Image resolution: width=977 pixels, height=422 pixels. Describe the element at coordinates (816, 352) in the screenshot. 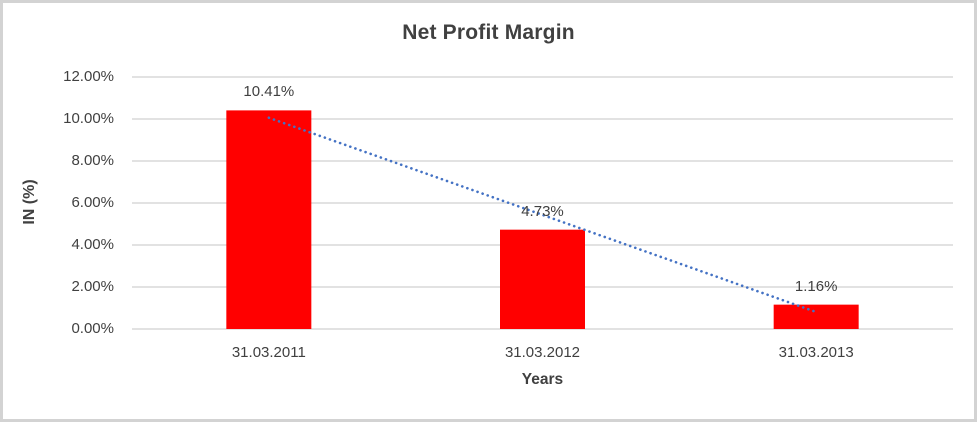

I see `x-axis-category: 31.03.2013` at that location.